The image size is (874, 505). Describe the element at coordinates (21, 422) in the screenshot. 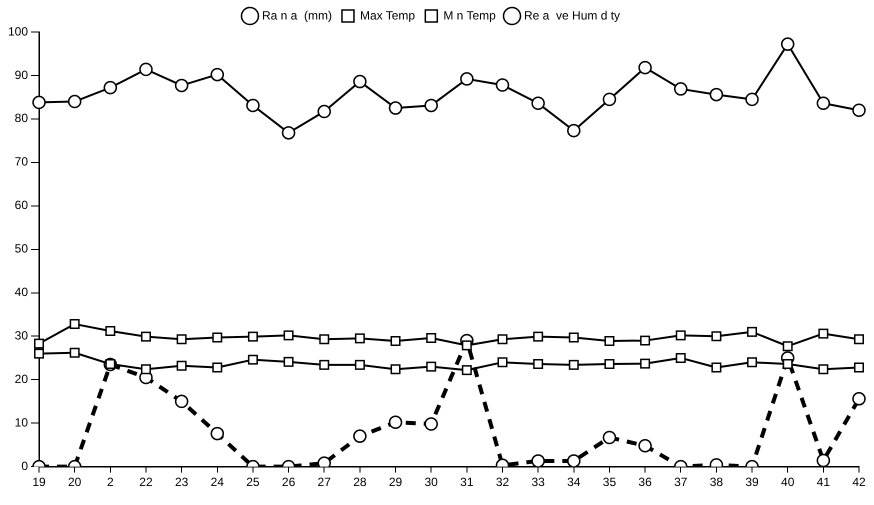

I see `y-tick-label: 10` at that location.